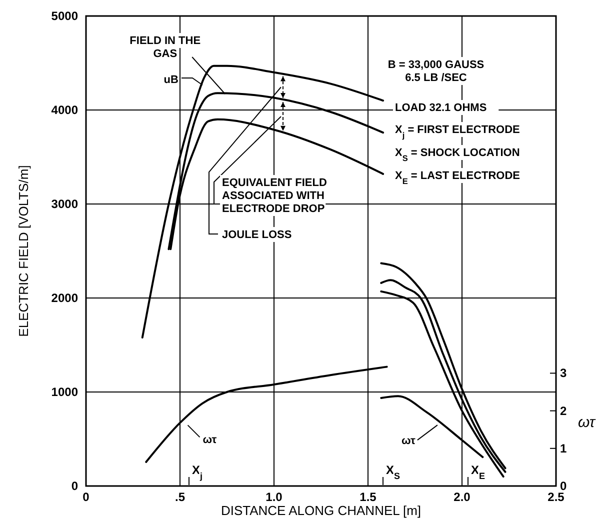 Image resolution: width=601 pixels, height=521 pixels. Describe the element at coordinates (441, 108) in the screenshot. I see `annotation: LOAD 32.1 OHMS` at that location.